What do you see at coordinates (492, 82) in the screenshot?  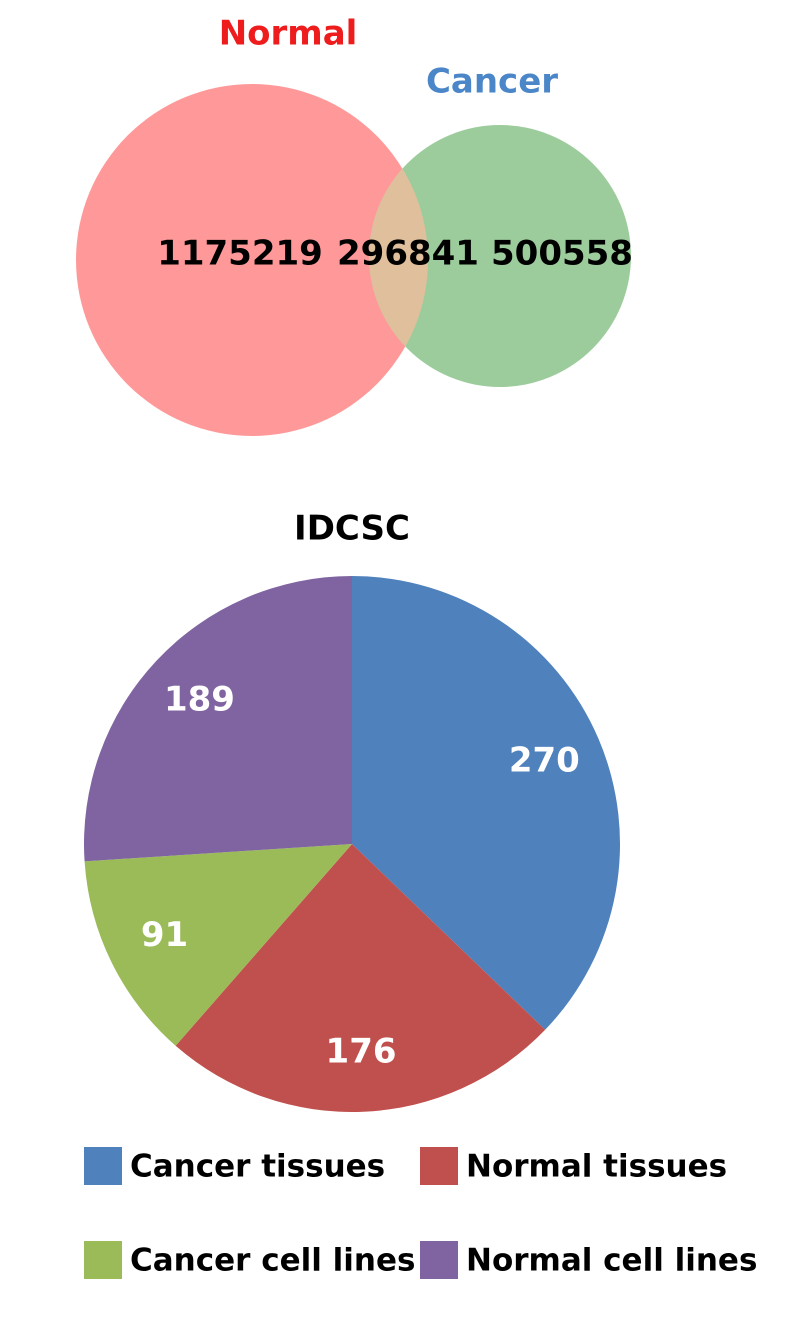 I see `venn-set-label: Cancer` at bounding box center [492, 82].